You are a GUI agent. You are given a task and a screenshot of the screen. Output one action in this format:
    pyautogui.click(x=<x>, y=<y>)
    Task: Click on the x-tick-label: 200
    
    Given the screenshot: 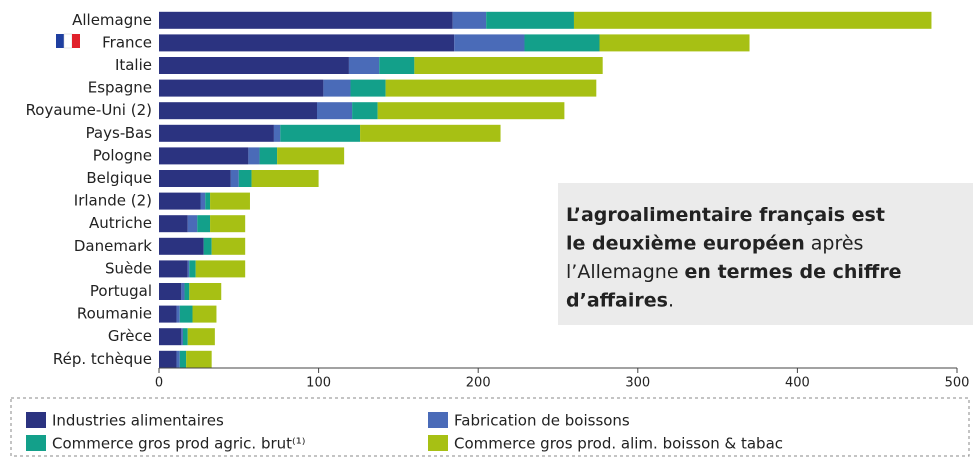 What is the action you would take?
    pyautogui.click(x=478, y=383)
    